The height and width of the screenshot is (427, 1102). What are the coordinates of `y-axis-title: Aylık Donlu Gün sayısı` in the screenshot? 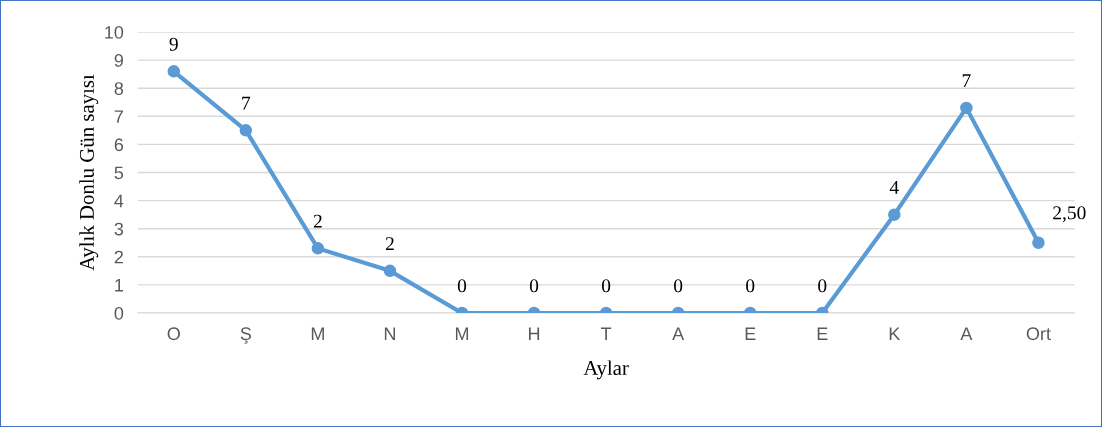 It's located at (89, 172).